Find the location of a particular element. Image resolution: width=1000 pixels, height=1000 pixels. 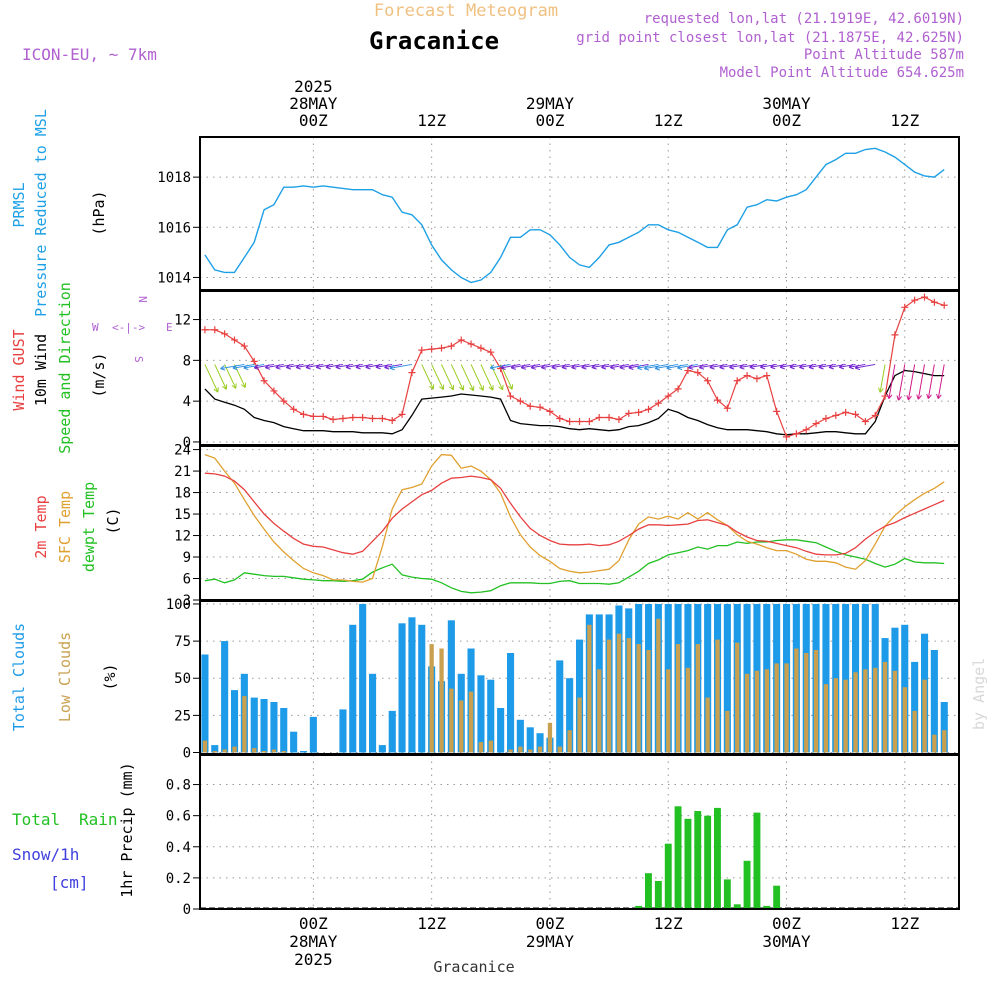

y-tick-label: 18 is located at coordinates (182, 494).